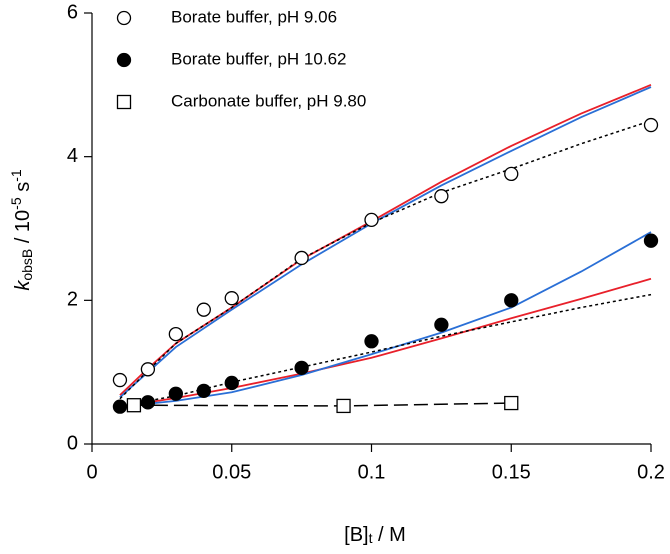 Image resolution: width=670 pixels, height=554 pixels. What do you see at coordinates (375, 535) in the screenshot?
I see `x-axis-label: [B]t / M` at bounding box center [375, 535].